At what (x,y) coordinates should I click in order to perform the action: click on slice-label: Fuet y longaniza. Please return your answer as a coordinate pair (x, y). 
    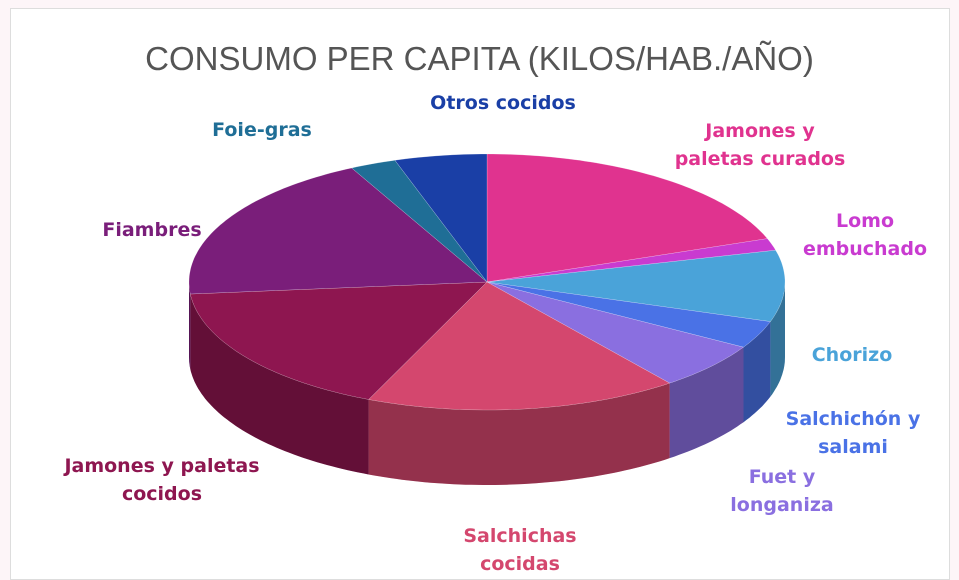
    Looking at the image, I should click on (782, 491).